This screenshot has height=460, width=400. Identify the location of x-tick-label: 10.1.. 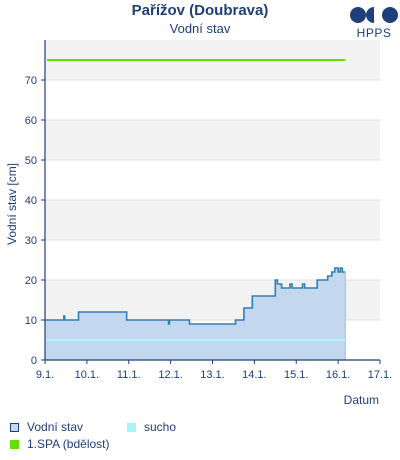
(87, 375).